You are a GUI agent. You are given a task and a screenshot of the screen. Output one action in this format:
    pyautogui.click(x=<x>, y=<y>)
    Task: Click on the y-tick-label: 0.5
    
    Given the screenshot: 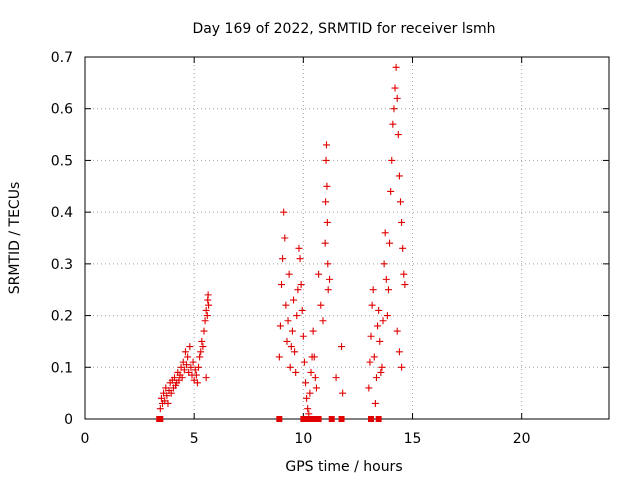 What is the action you would take?
    pyautogui.click(x=62, y=161)
    